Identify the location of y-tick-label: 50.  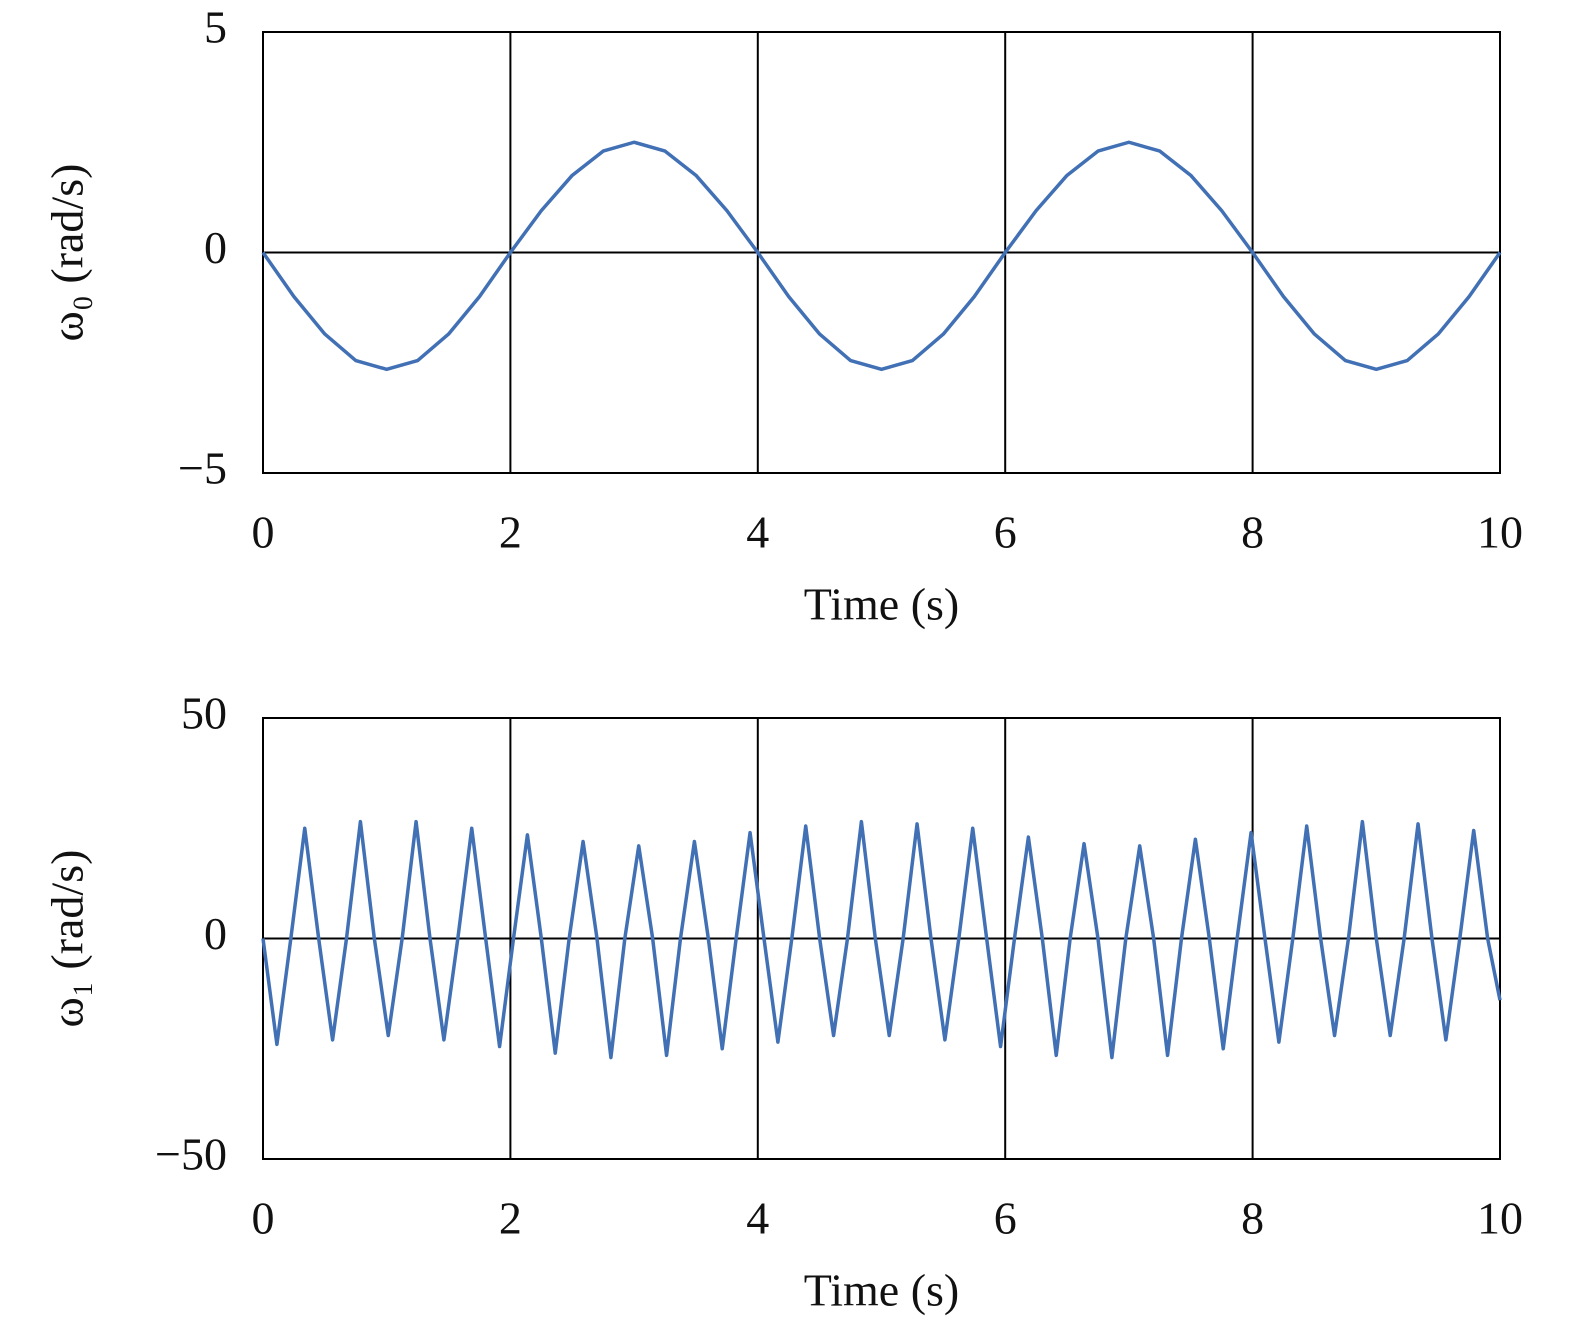
(204, 713).